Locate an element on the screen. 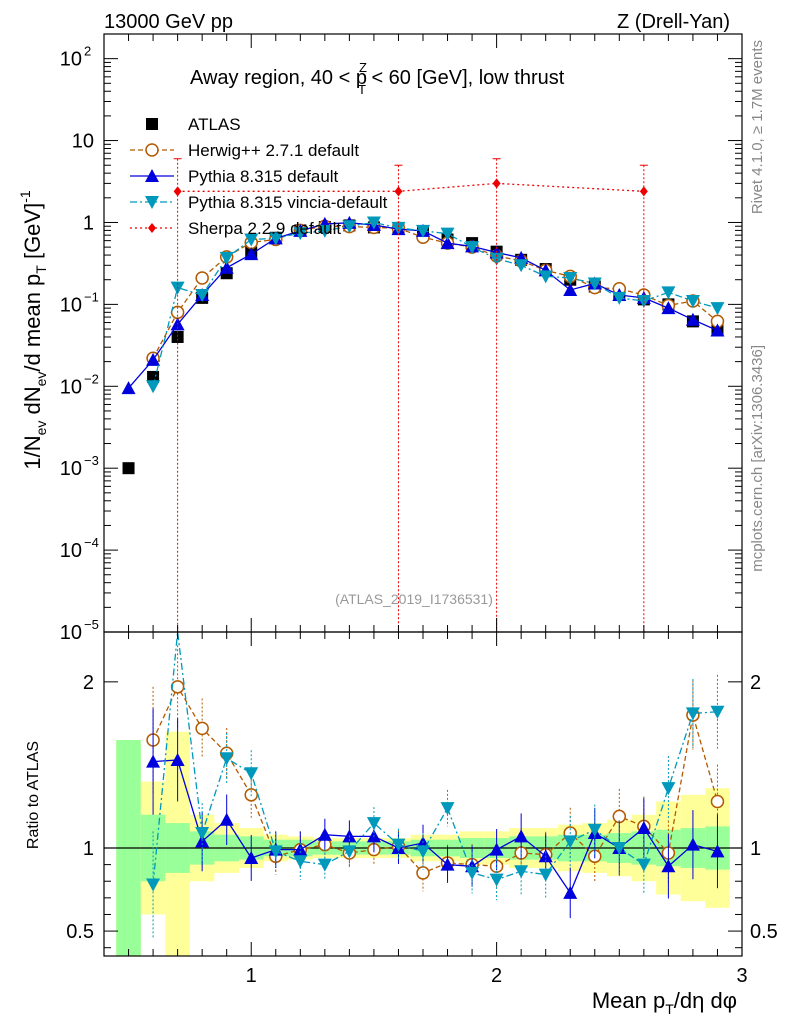 Image resolution: width=786 pixels, height=1024 pixels. rivet-label: Rivet 4.1.0, ≥ 1.7M events is located at coordinates (757, 127).